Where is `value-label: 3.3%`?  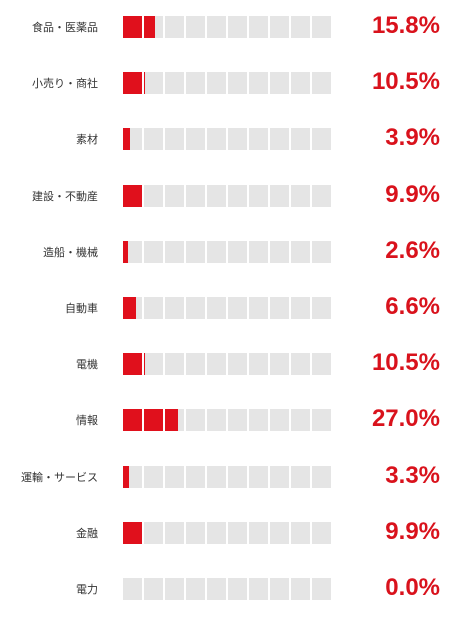
value-label: 3.3% is located at coordinates (412, 475).